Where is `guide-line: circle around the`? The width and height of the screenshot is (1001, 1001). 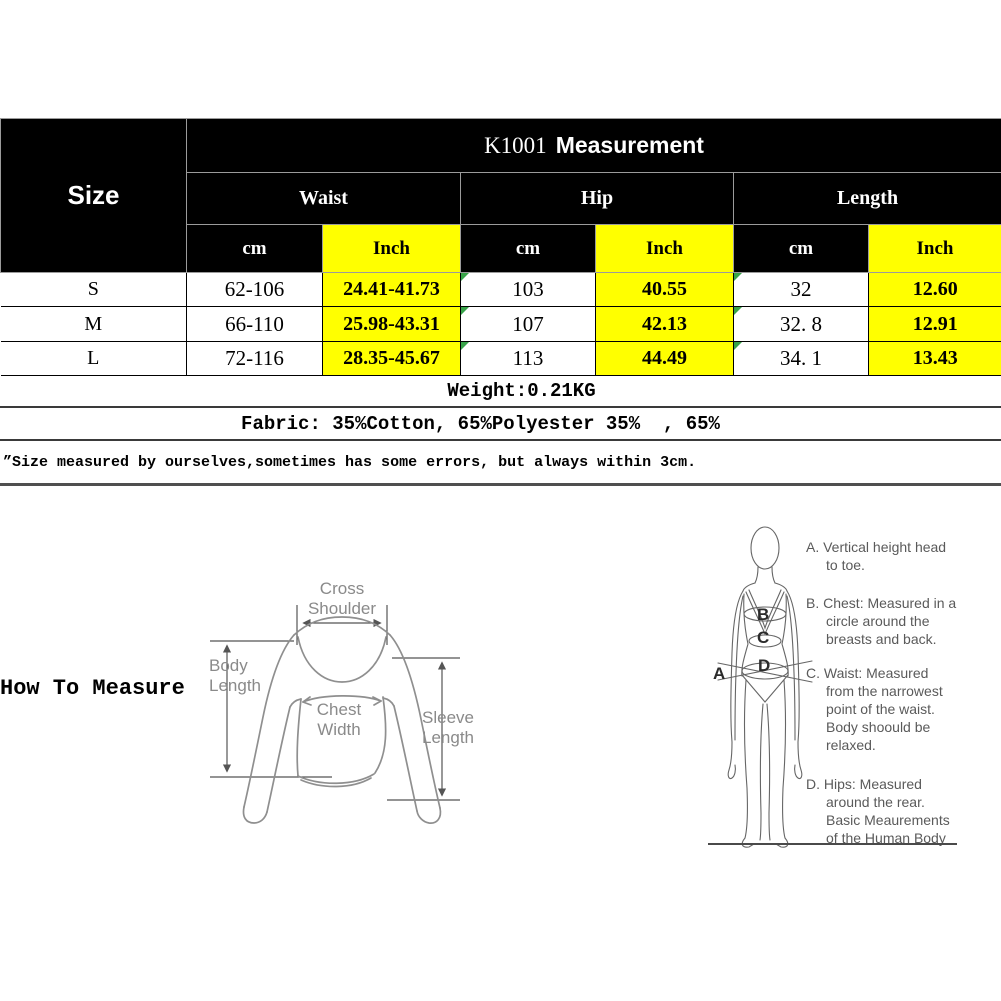
guide-line: circle around the is located at coordinates (878, 621).